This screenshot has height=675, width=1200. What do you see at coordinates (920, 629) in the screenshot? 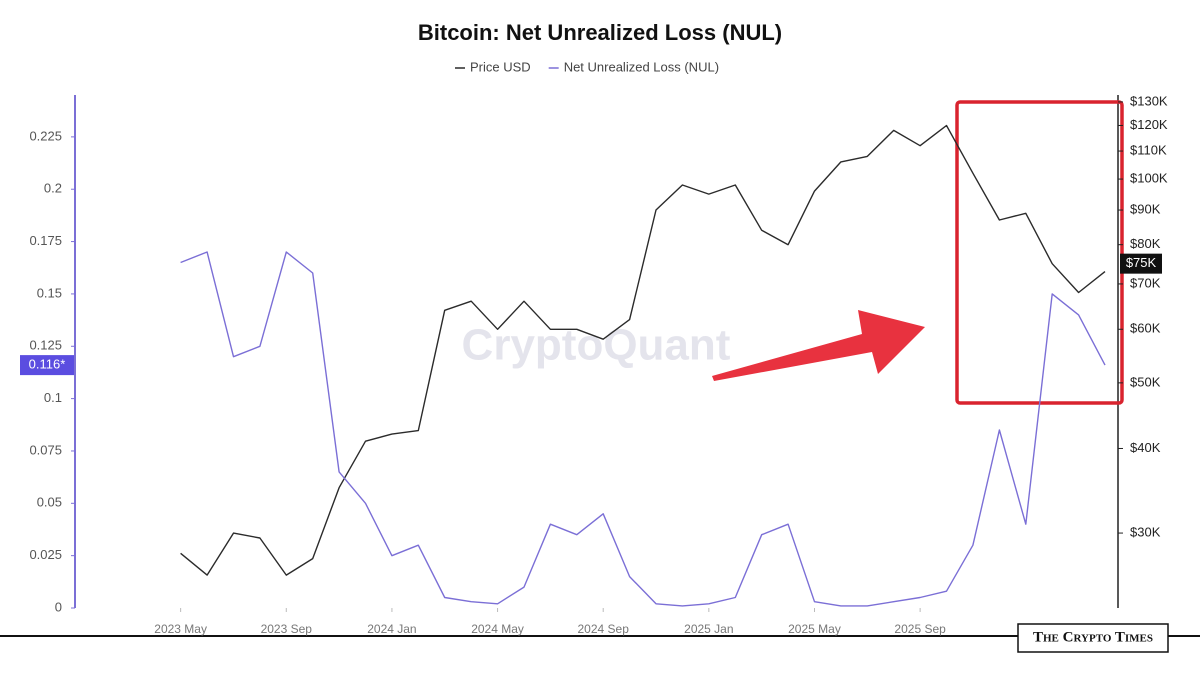
I see `x-tick-label: 2025 Sep` at bounding box center [920, 629].